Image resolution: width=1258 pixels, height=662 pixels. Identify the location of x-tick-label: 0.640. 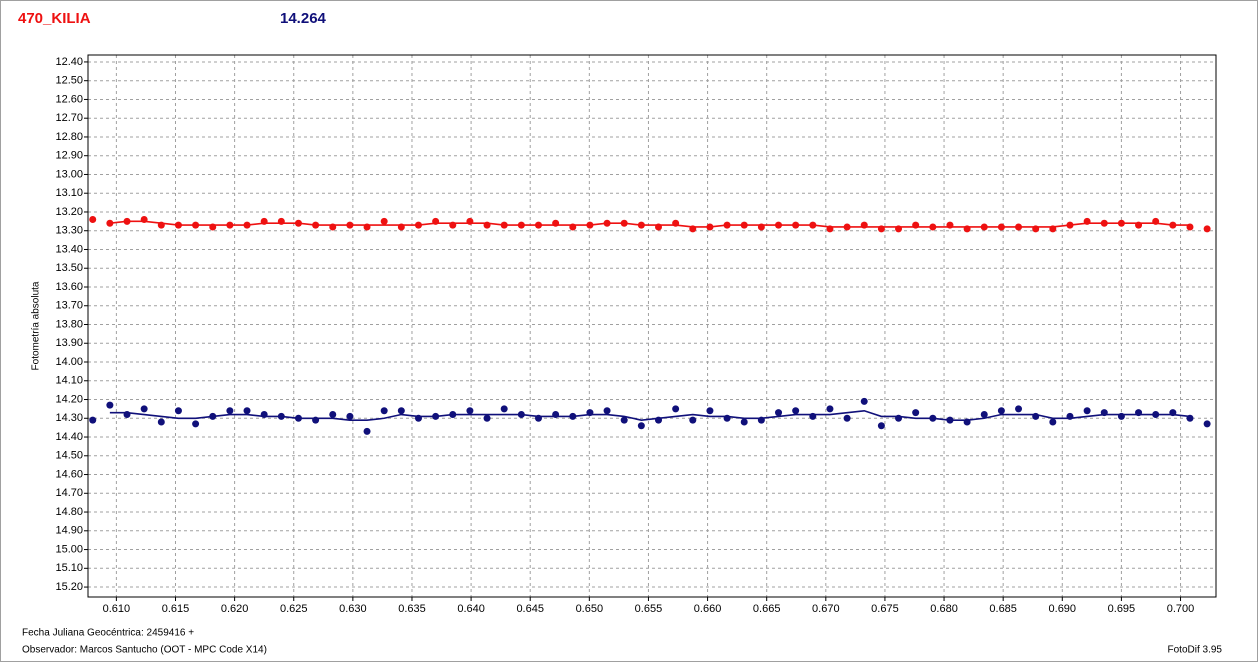
(471, 609).